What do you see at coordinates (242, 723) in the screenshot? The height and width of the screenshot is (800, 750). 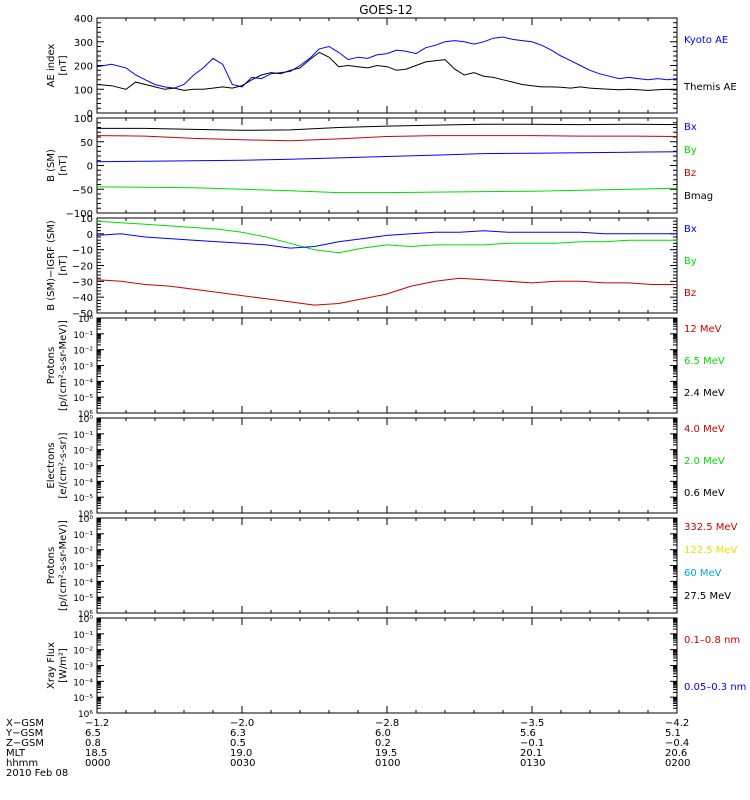 I see `x-axis-value: −2.0` at bounding box center [242, 723].